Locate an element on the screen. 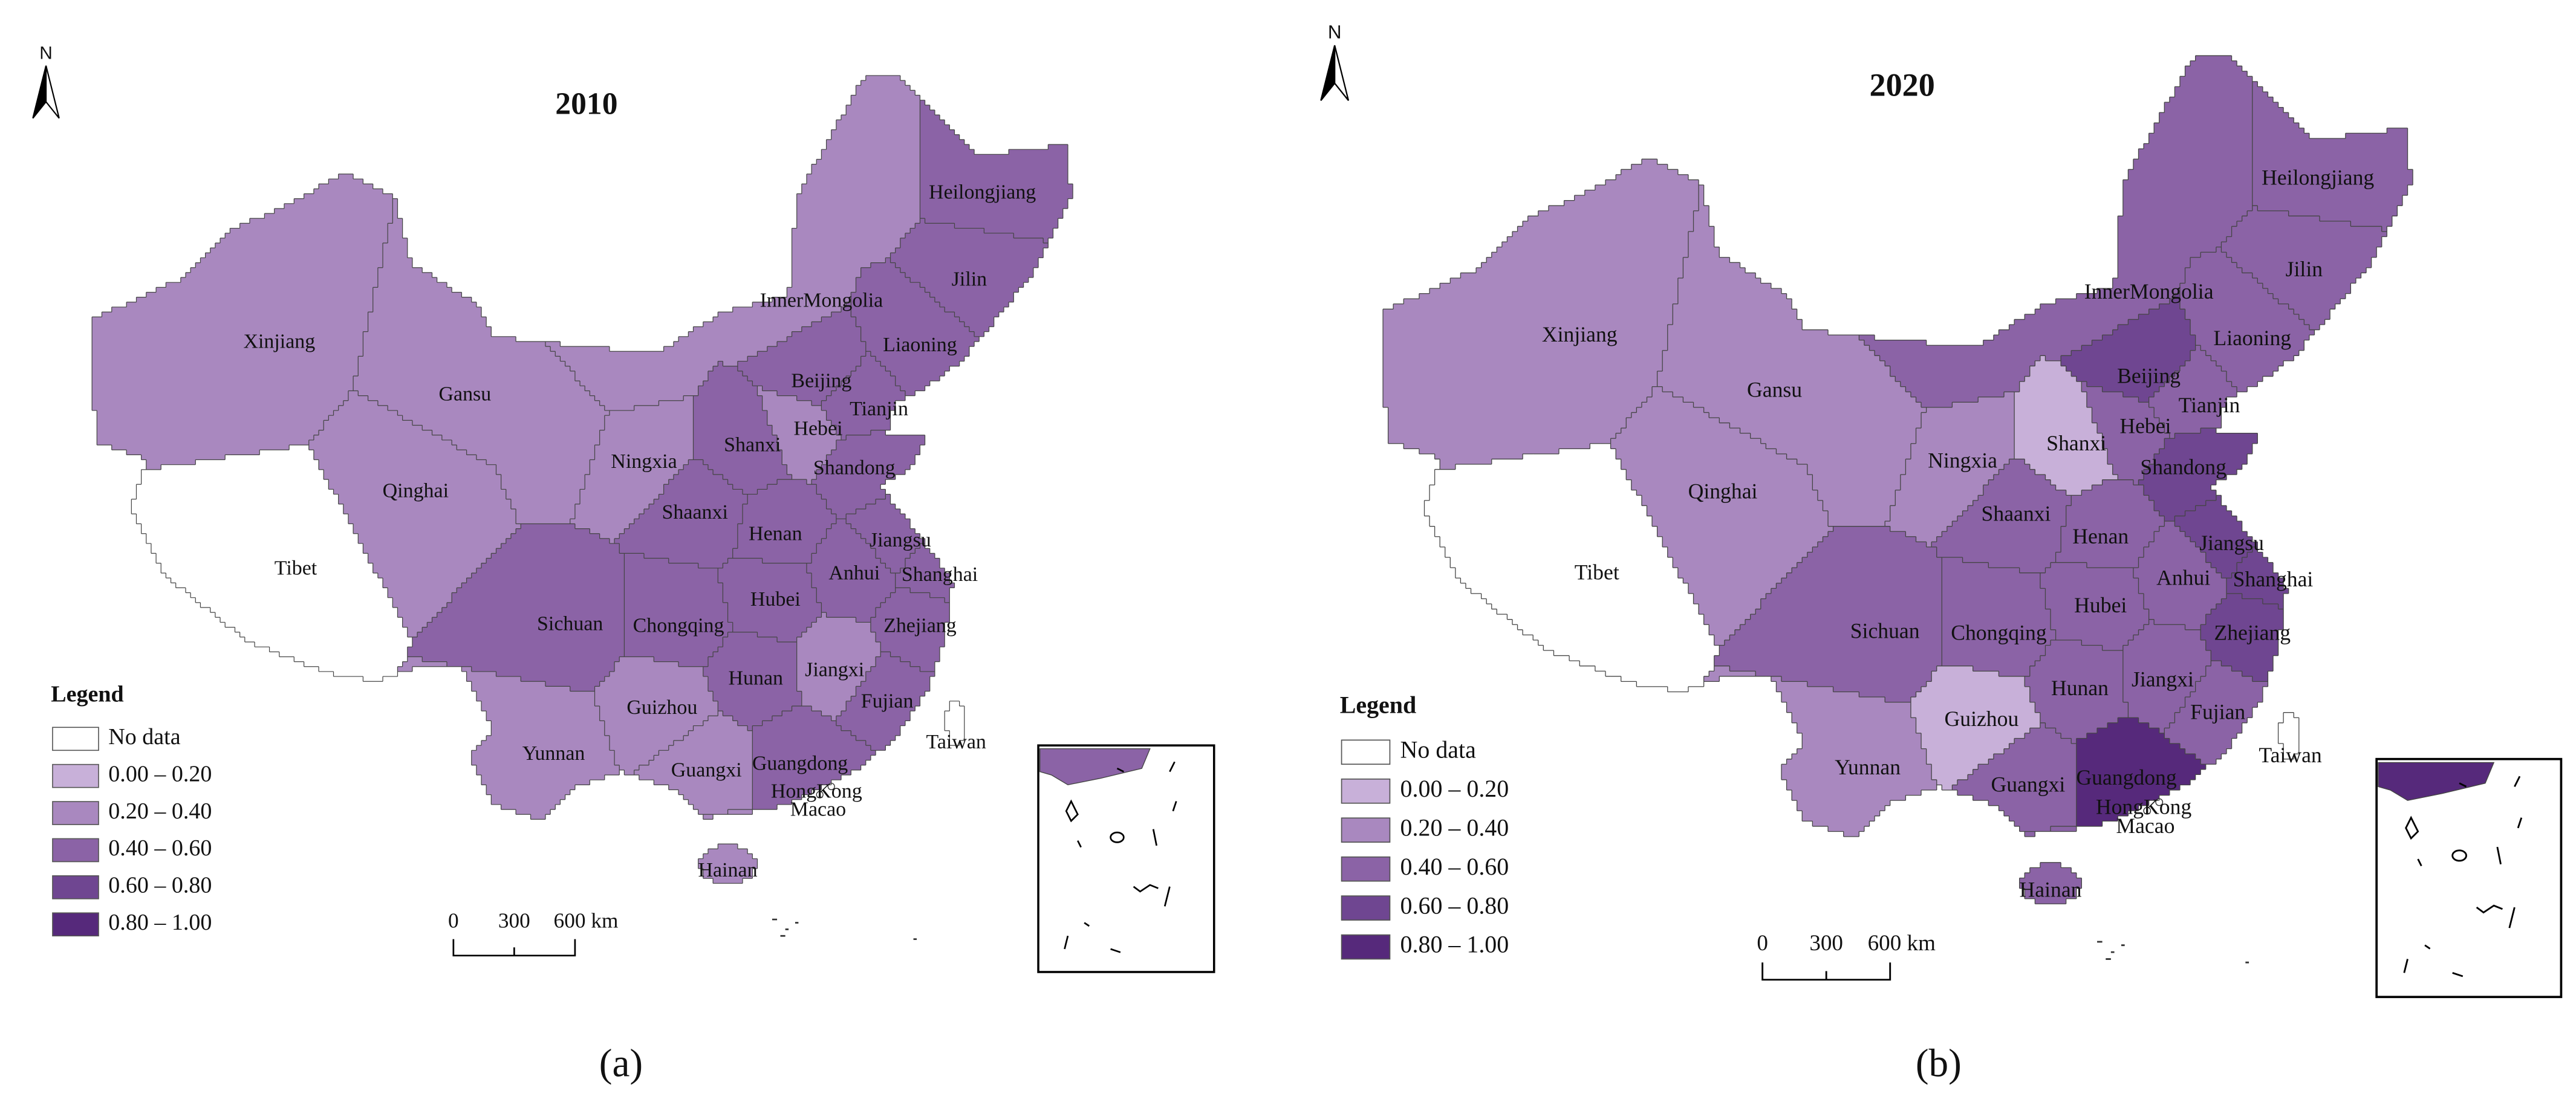 This screenshot has height=1105, width=2576. legend-label: 0.60 – 0.80 is located at coordinates (160, 885).